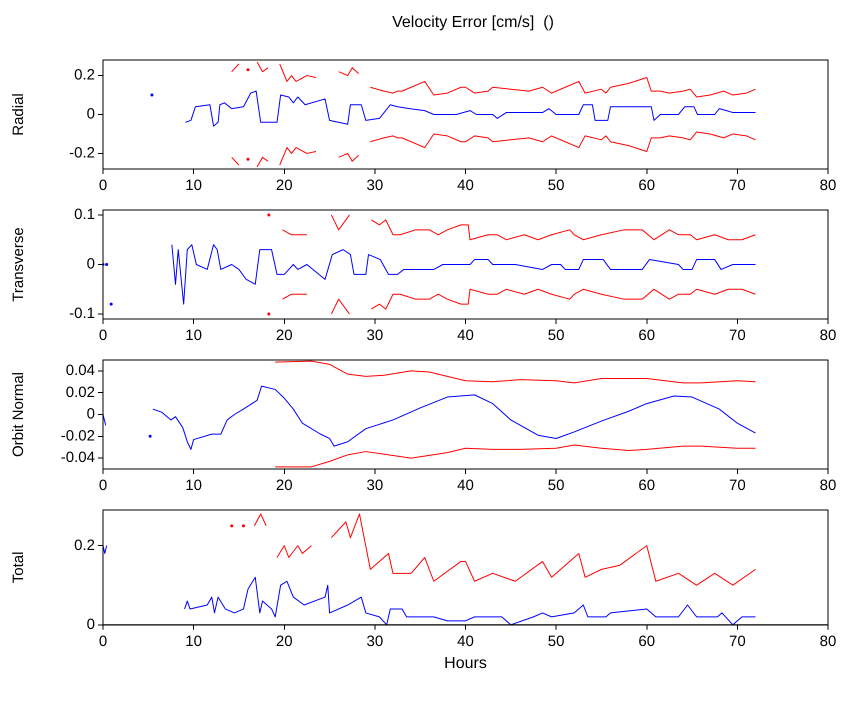  I want to click on y-axis-title: Orbit Normal, so click(19, 415).